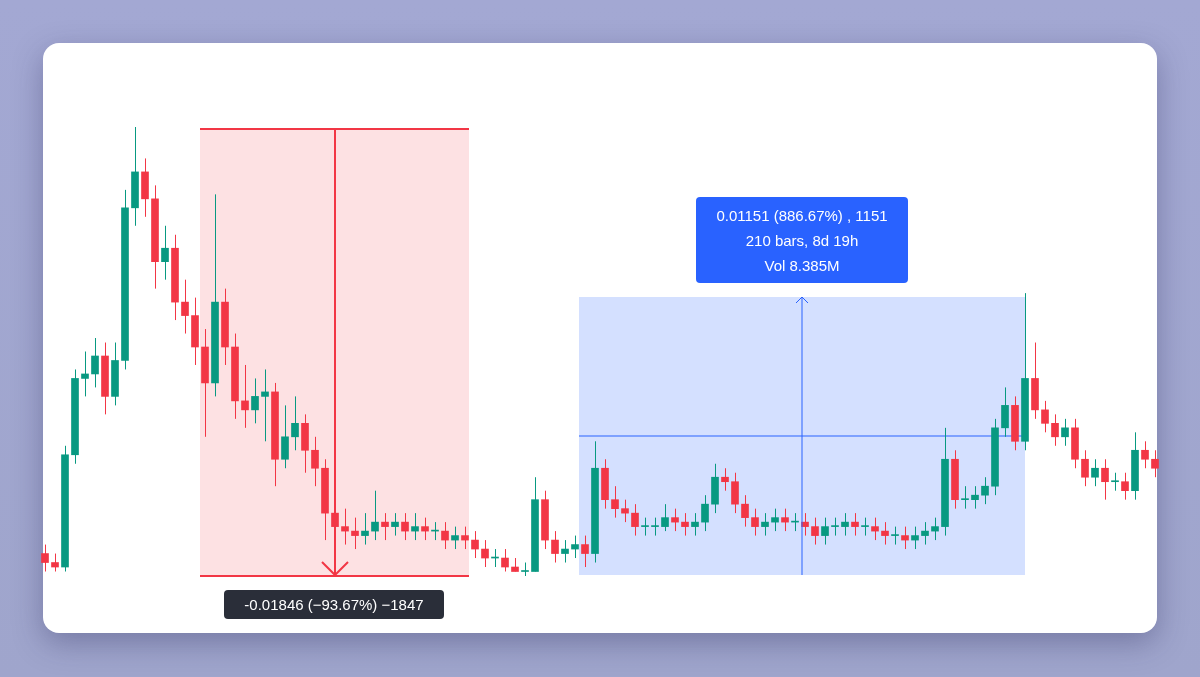  Describe the element at coordinates (334, 604) in the screenshot. I see `text: -0.01846 (−93.67%) −1847` at that location.